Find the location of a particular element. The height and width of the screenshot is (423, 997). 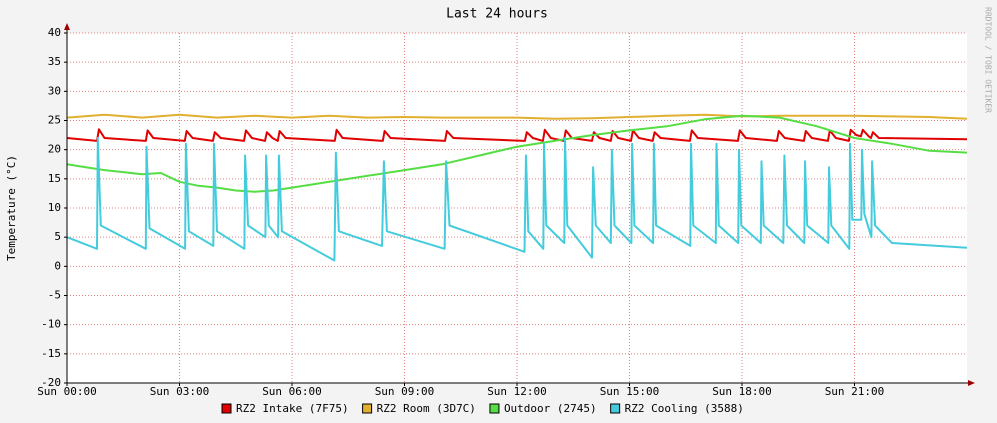

y-tick-label: -5 is located at coordinates (54, 295).